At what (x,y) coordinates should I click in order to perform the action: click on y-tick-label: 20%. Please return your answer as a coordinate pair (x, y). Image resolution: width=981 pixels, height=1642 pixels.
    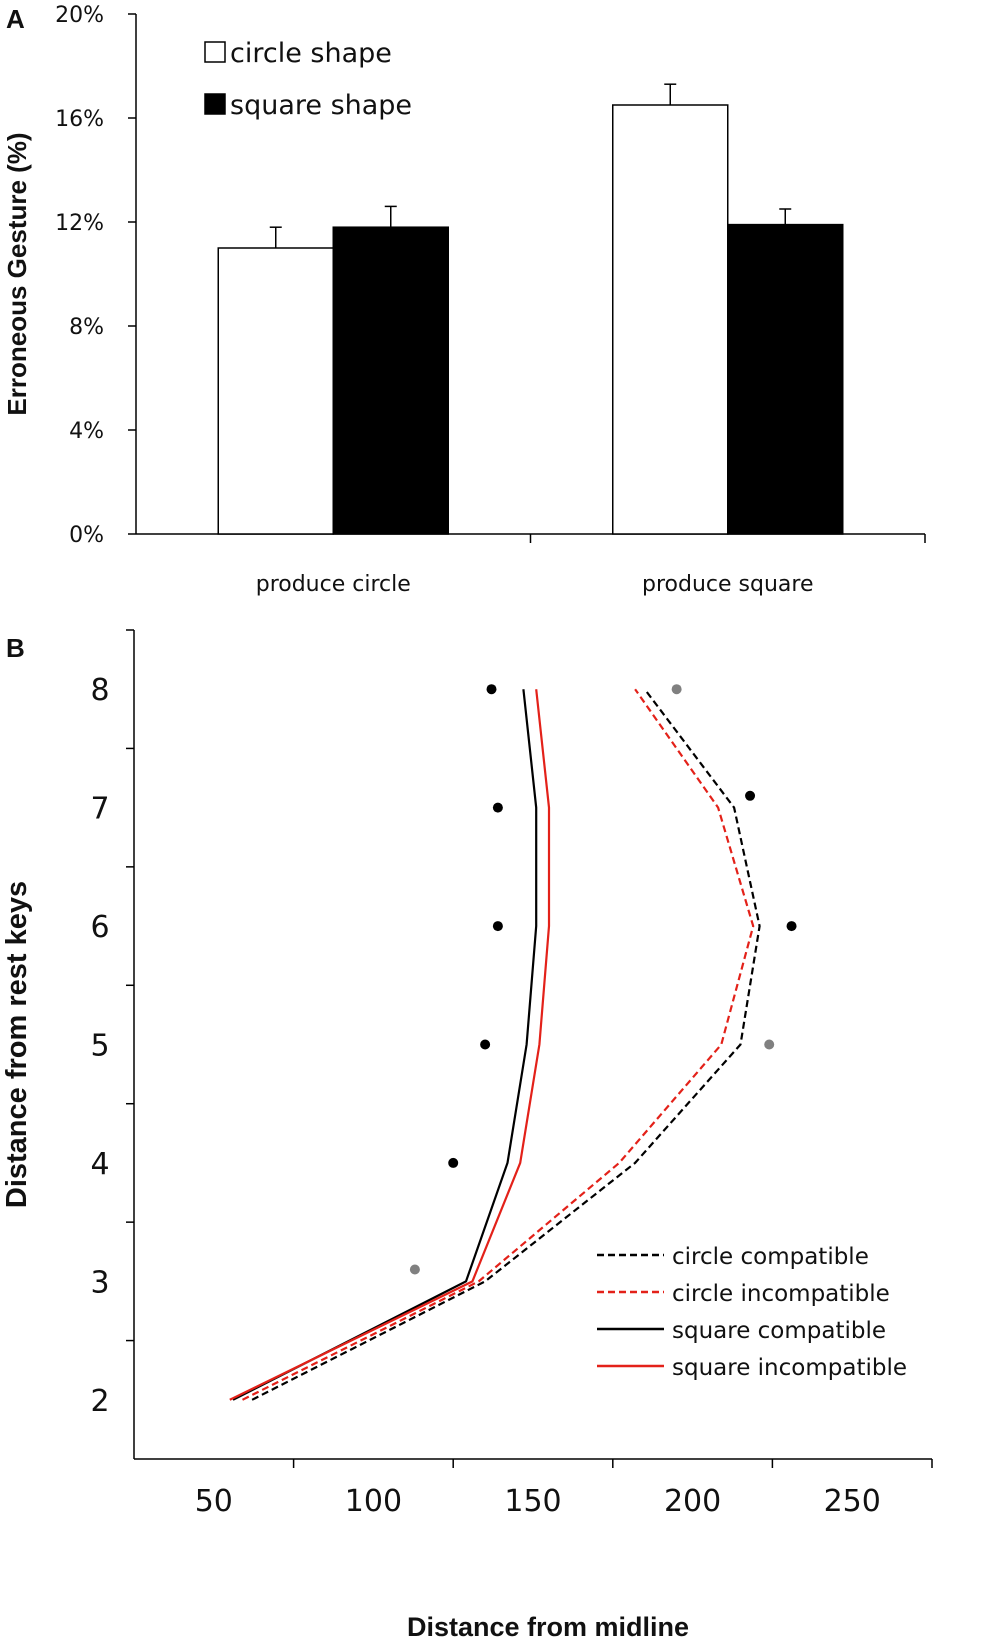
    Looking at the image, I should click on (79, 15).